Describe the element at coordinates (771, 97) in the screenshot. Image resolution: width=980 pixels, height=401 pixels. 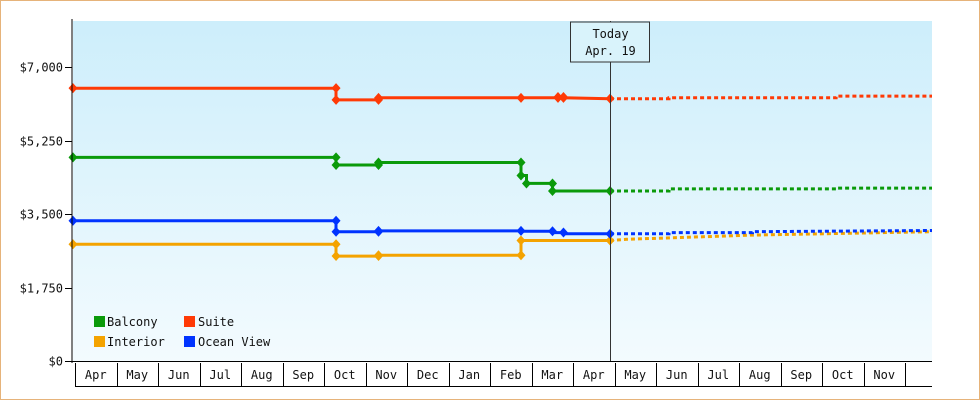
I see `forecast-line-suite` at that location.